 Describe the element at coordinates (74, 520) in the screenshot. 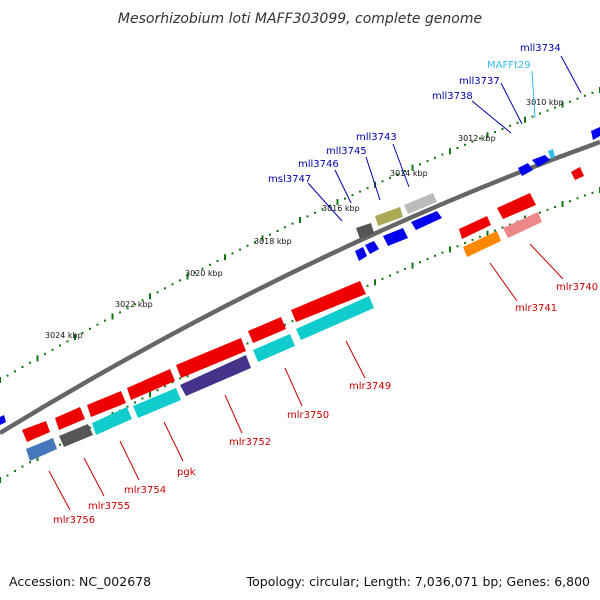

I see `label-mlr3756: mlr3756` at that location.